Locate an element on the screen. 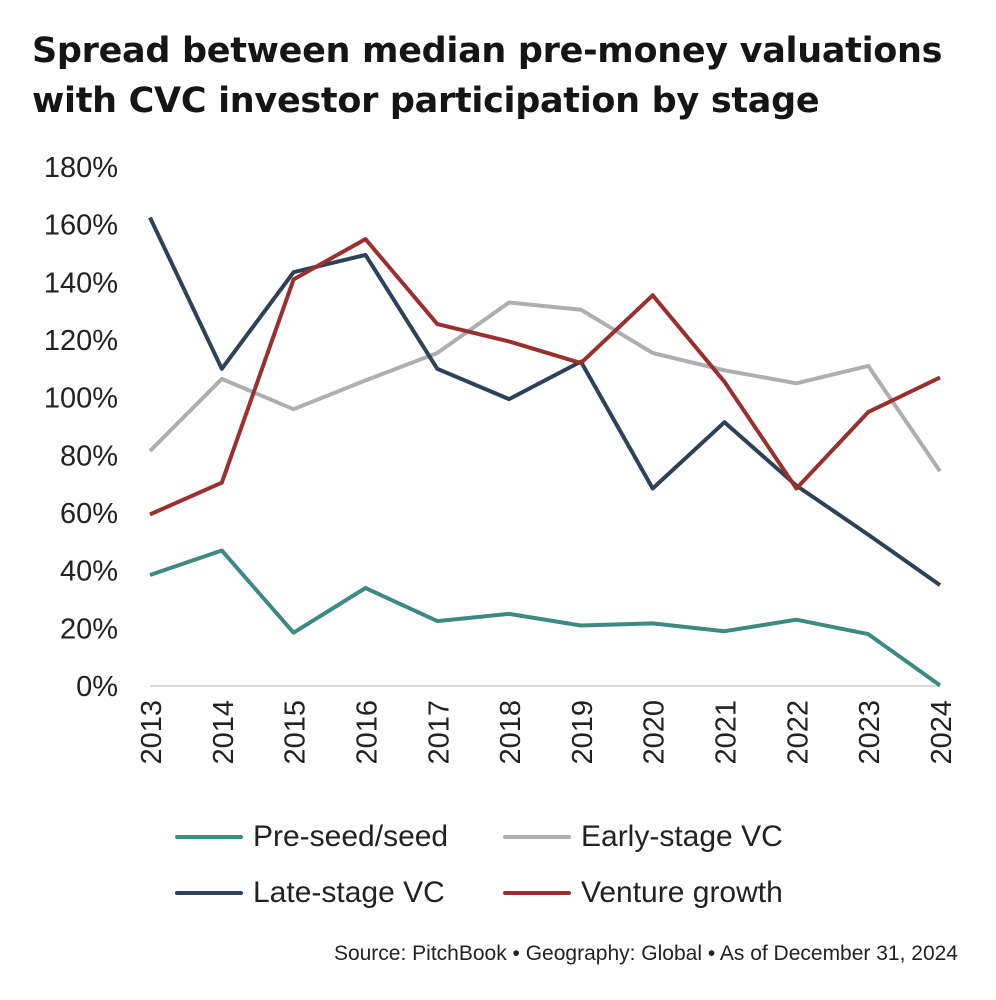  x-tick-label: 2020 is located at coordinates (655, 732).